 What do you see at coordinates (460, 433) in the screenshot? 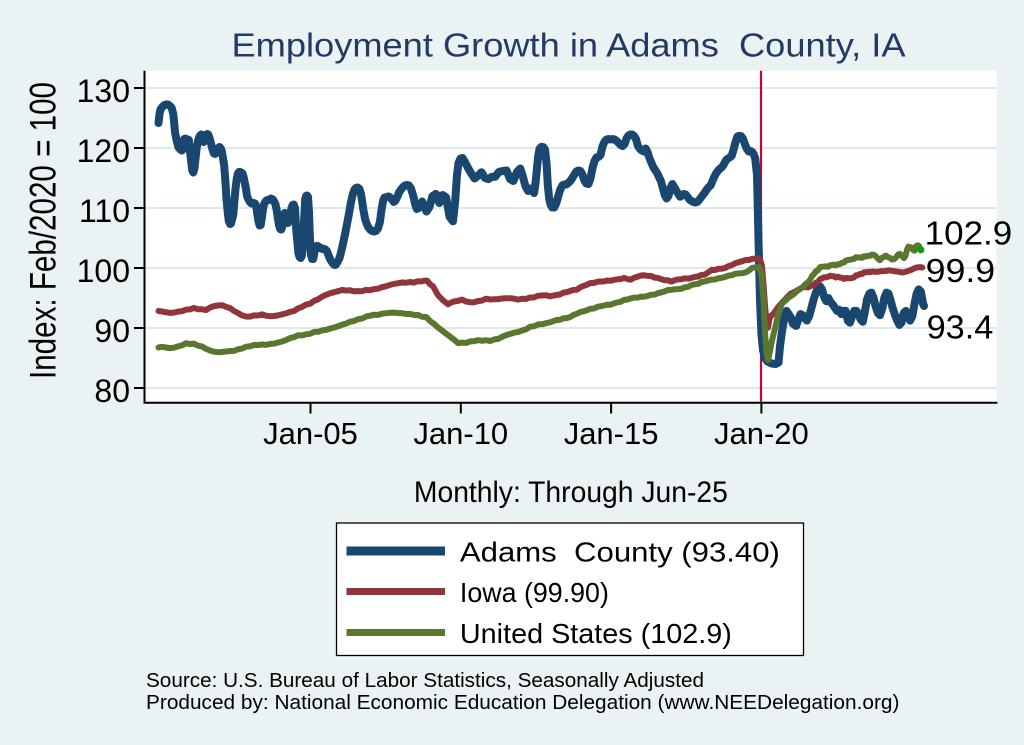
I see `svg-text: Jan-10` at bounding box center [460, 433].